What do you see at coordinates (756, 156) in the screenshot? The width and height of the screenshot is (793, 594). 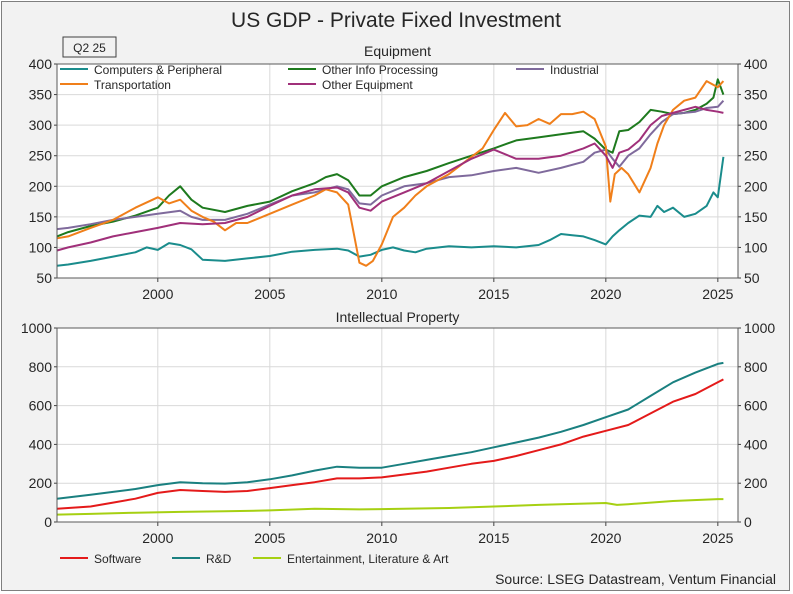 I see `y-tick-label-right: 250` at bounding box center [756, 156].